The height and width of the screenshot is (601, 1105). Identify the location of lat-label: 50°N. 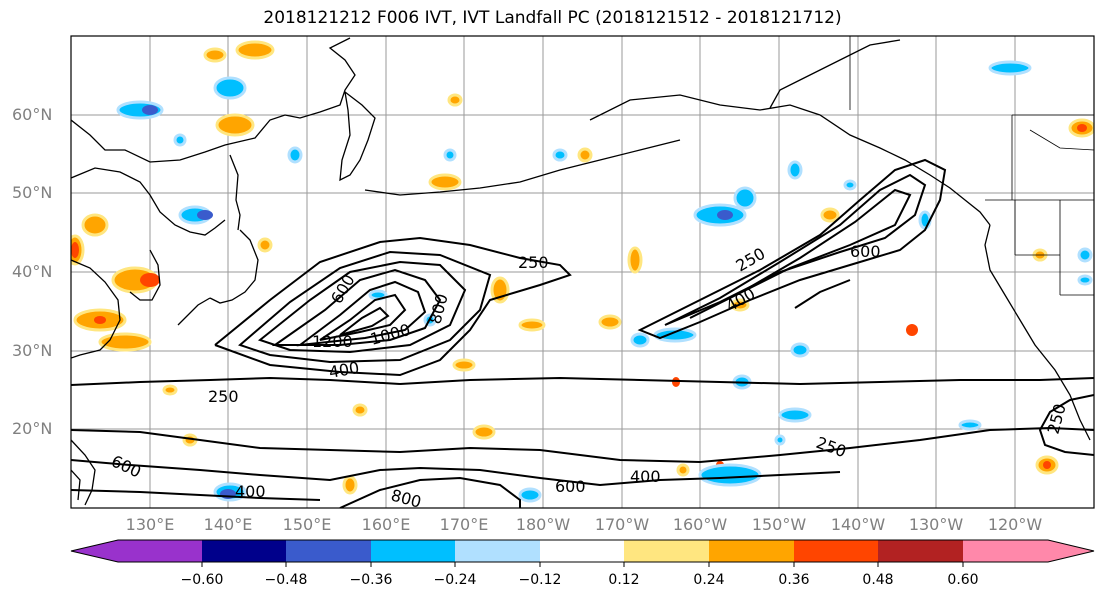
(32, 192).